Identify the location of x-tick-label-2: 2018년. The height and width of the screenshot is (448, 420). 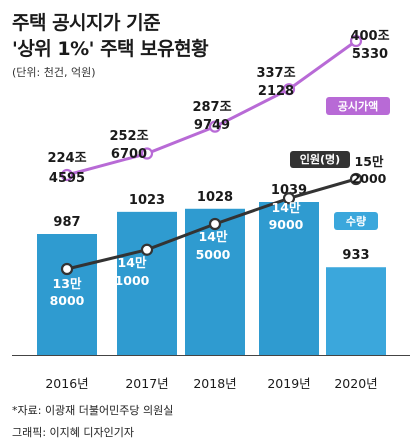
(214, 383).